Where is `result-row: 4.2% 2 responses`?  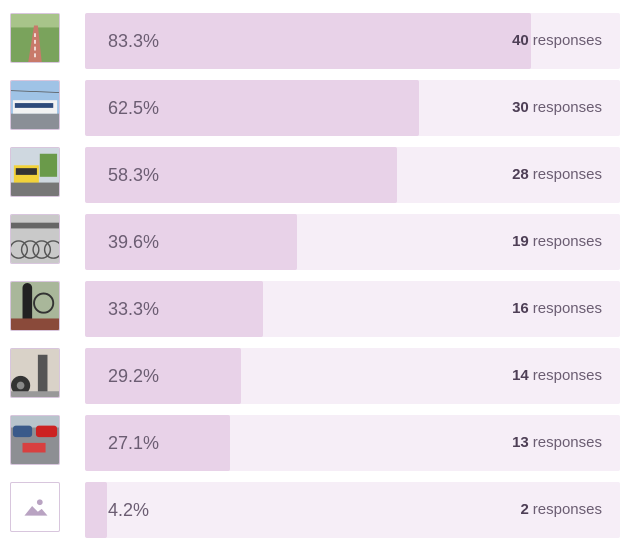 result-row: 4.2% 2 responses is located at coordinates (310, 510).